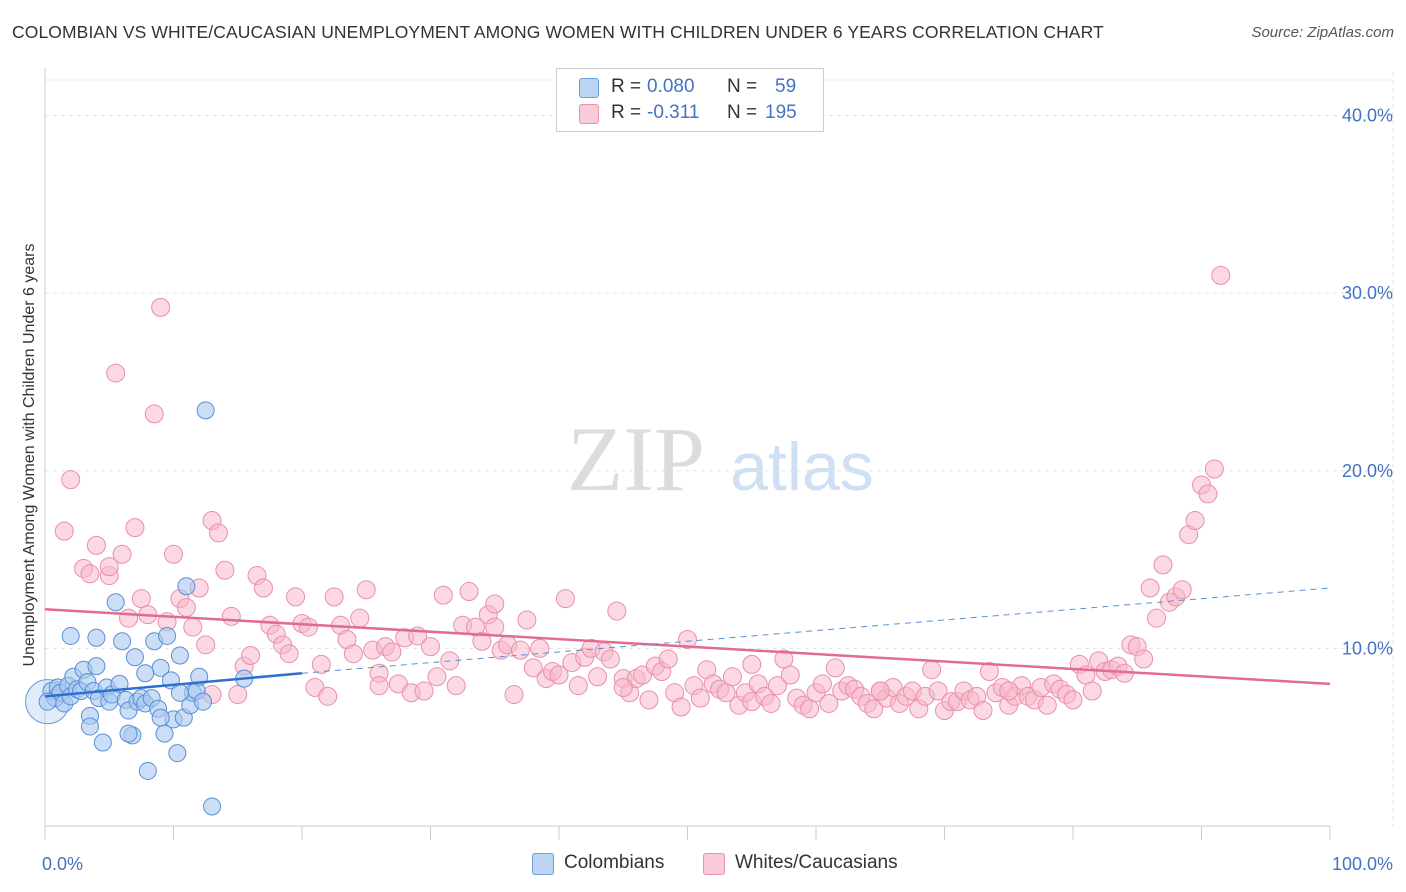  Describe the element at coordinates (614, 862) in the screenshot. I see `bottom-legend-label: Colombians` at that location.